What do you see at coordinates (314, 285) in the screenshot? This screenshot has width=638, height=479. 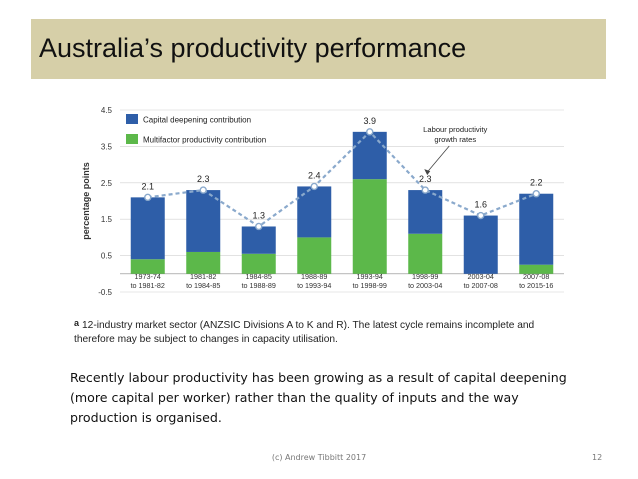 I see `x-tick-label: to 1993-94` at bounding box center [314, 285].